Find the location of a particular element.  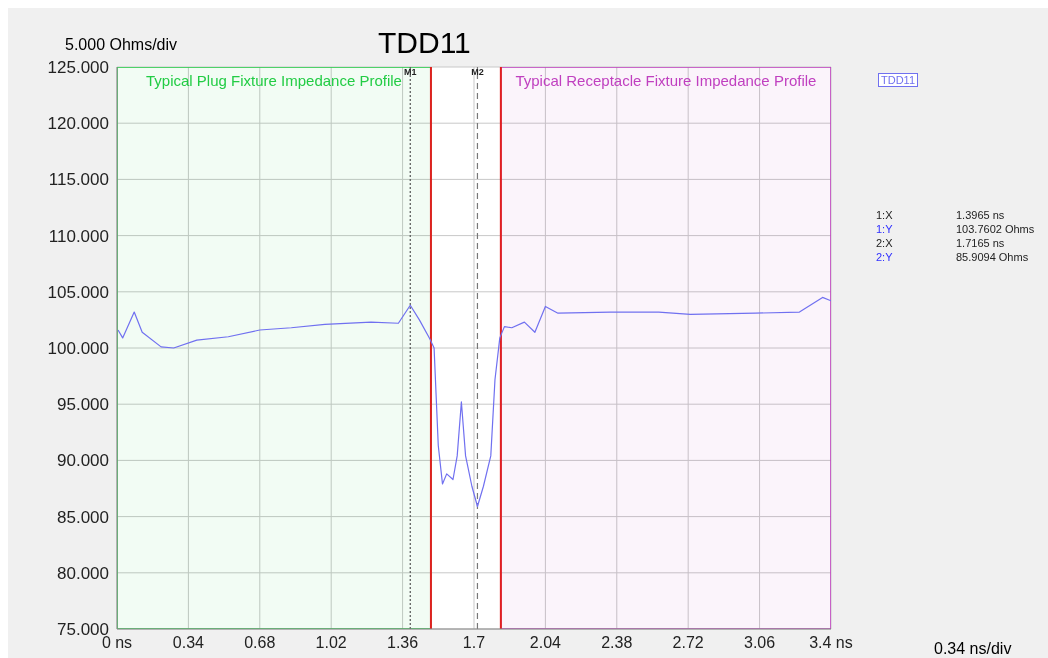

x-tick-label: 2.04 is located at coordinates (545, 643).